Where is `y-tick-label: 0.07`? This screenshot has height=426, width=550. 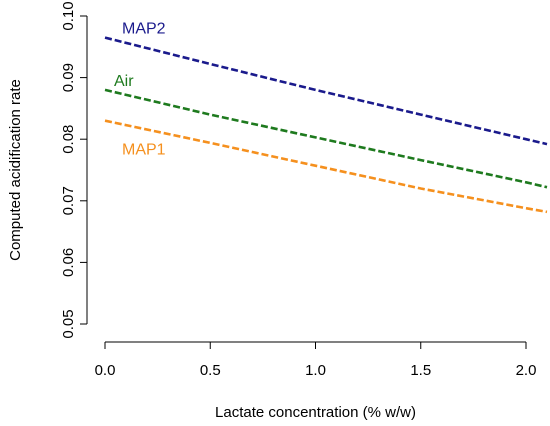 y-tick-label: 0.07 is located at coordinates (68, 200).